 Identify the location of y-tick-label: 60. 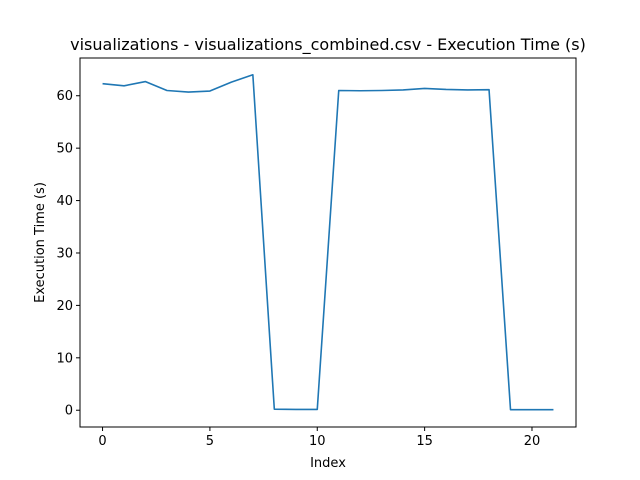
(64, 96).